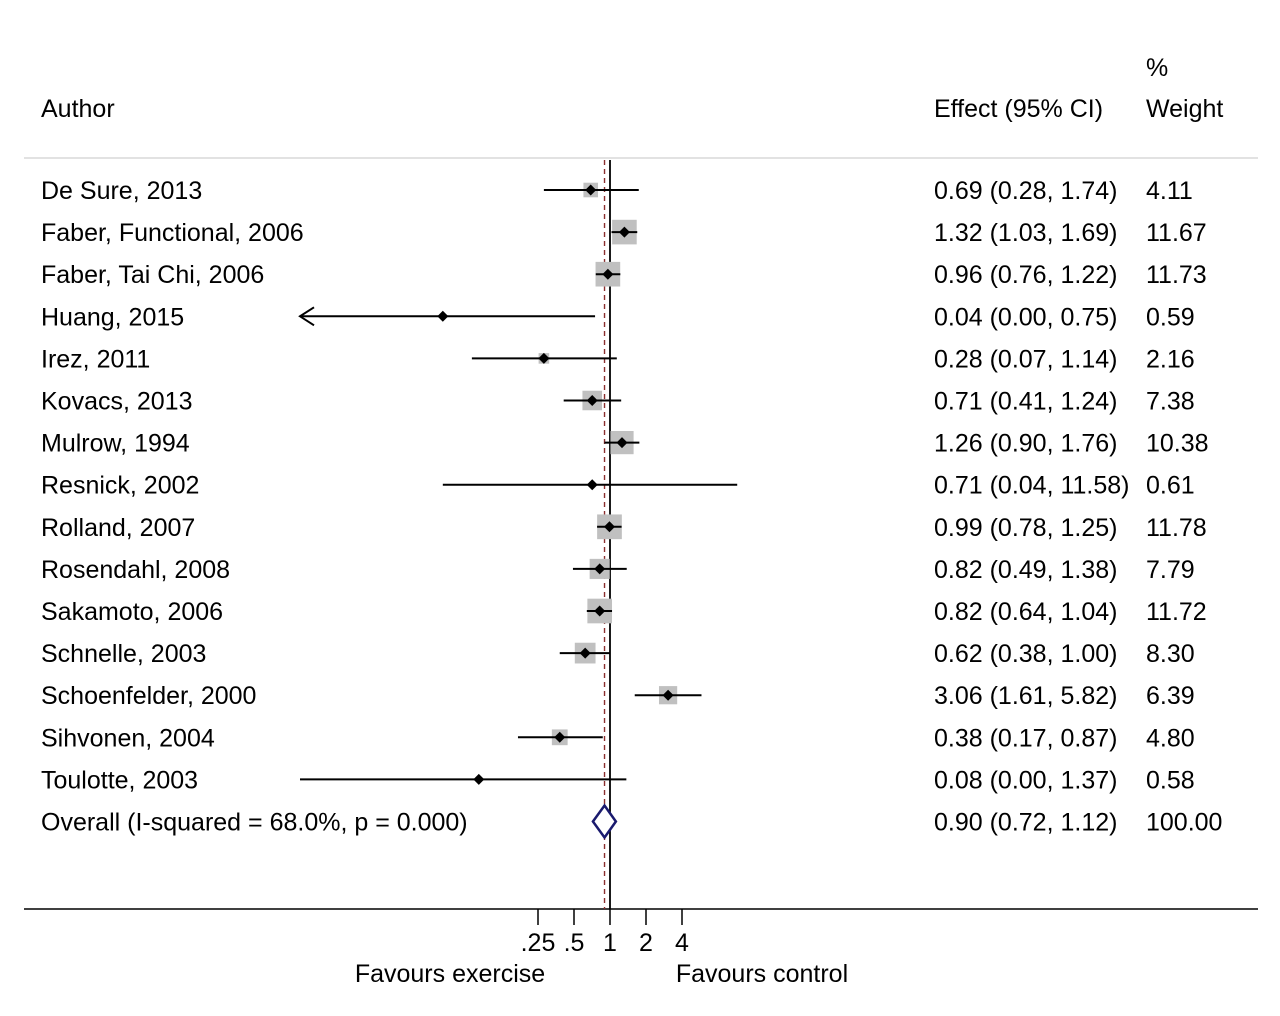 This screenshot has width=1280, height=1016. Describe the element at coordinates (450, 974) in the screenshot. I see `xlabel-left: Favours exercise` at that location.